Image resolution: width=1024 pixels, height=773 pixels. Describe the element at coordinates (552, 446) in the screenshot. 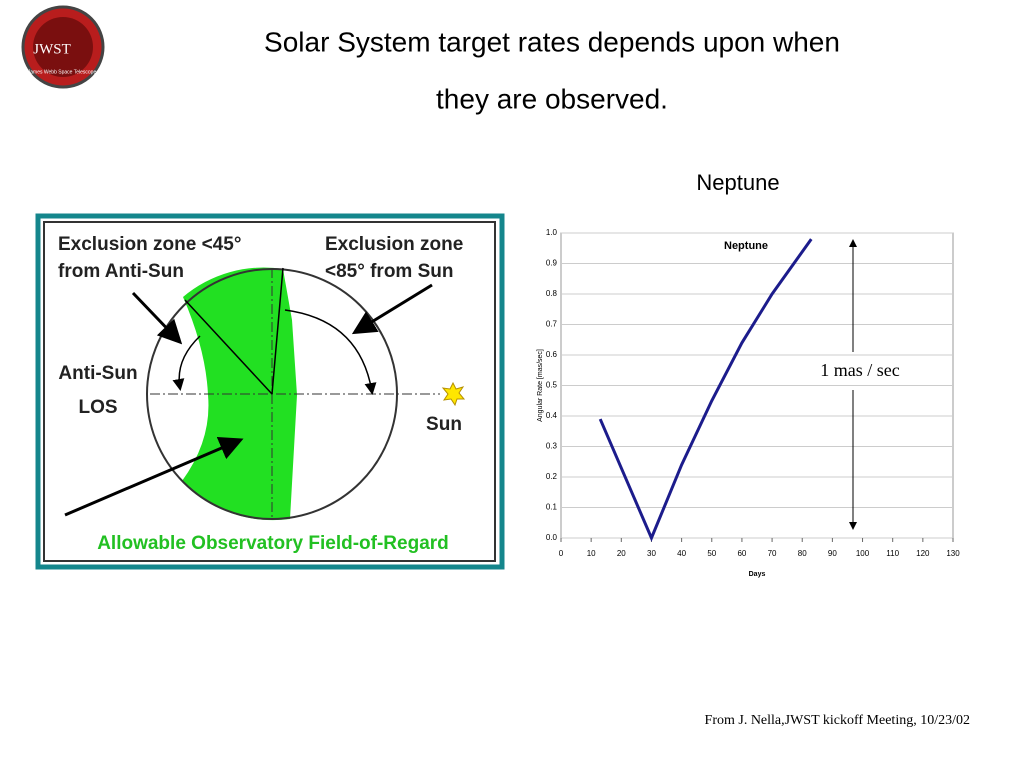

I see `y-tick-label: 0.3` at that location.